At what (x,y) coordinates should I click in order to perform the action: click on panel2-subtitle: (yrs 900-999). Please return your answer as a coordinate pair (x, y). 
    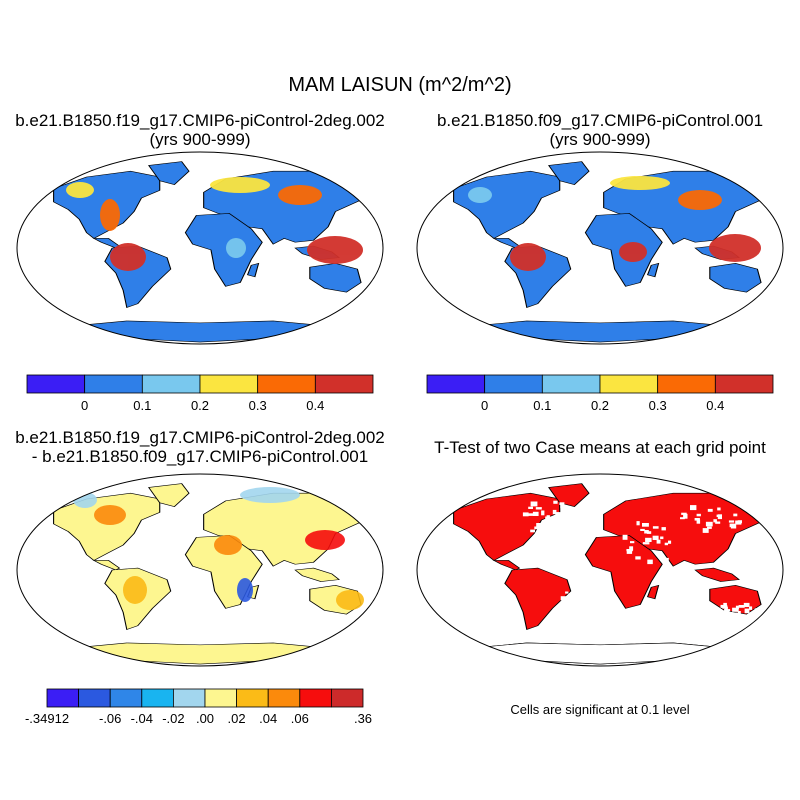
    Looking at the image, I should click on (600, 139).